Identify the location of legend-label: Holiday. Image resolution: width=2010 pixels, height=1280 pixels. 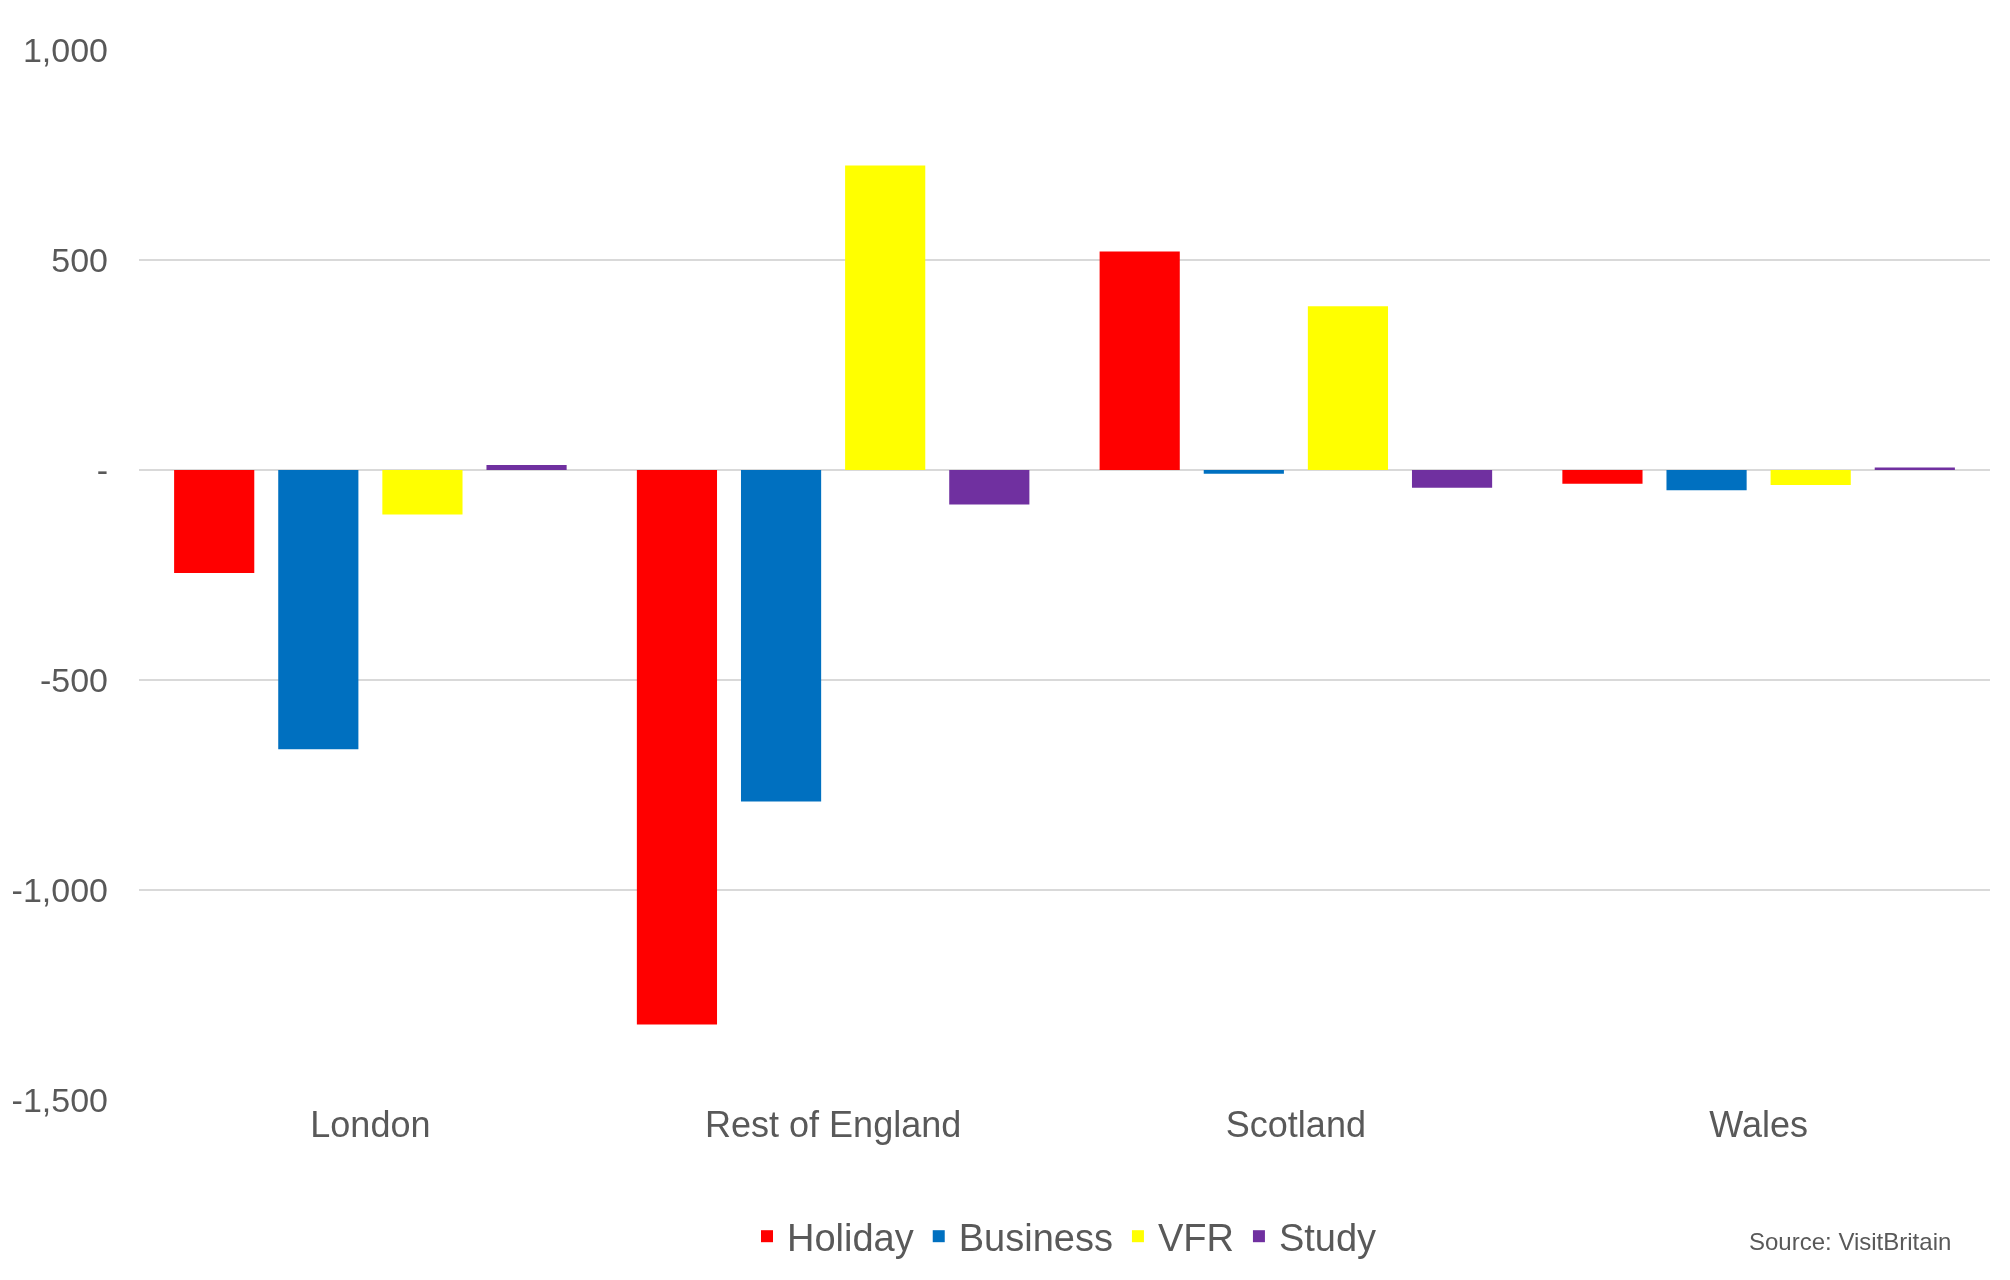
(850, 1238).